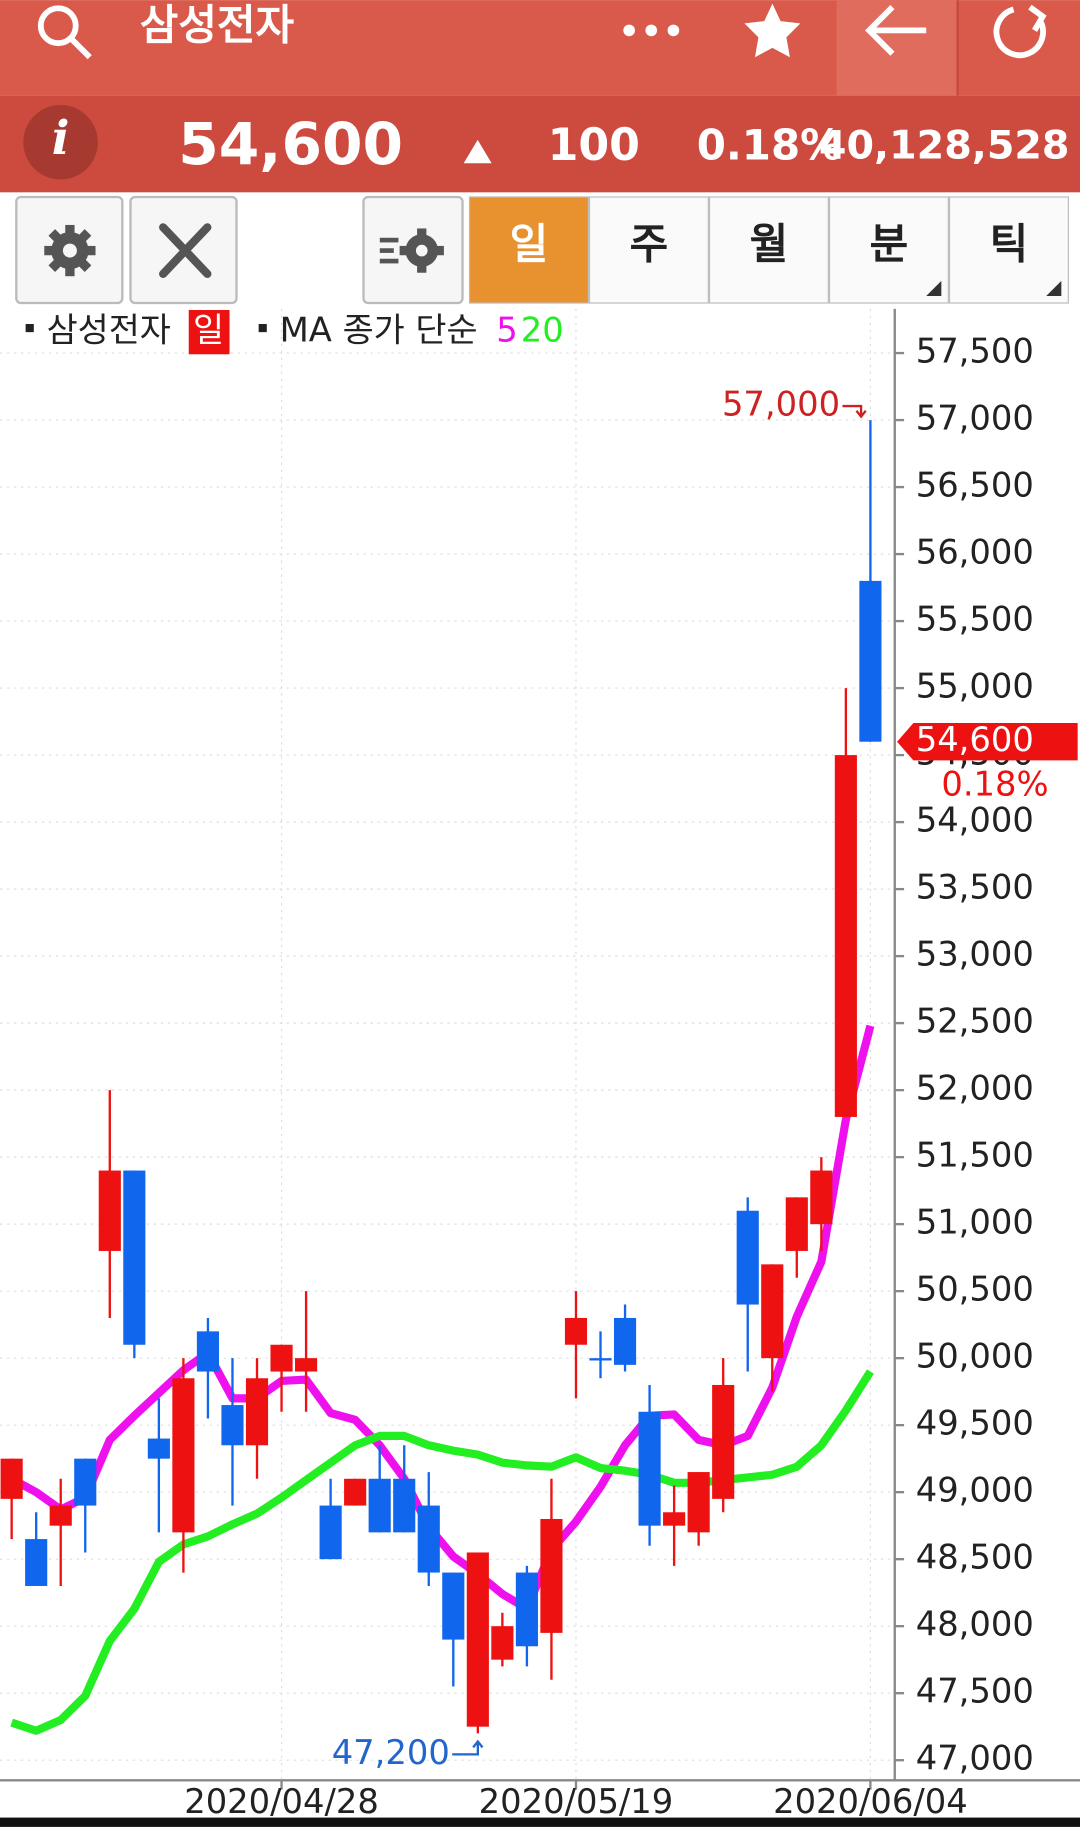 Image resolution: width=1080 pixels, height=1827 pixels. I want to click on last-price-label: 54,600, so click(975, 739).